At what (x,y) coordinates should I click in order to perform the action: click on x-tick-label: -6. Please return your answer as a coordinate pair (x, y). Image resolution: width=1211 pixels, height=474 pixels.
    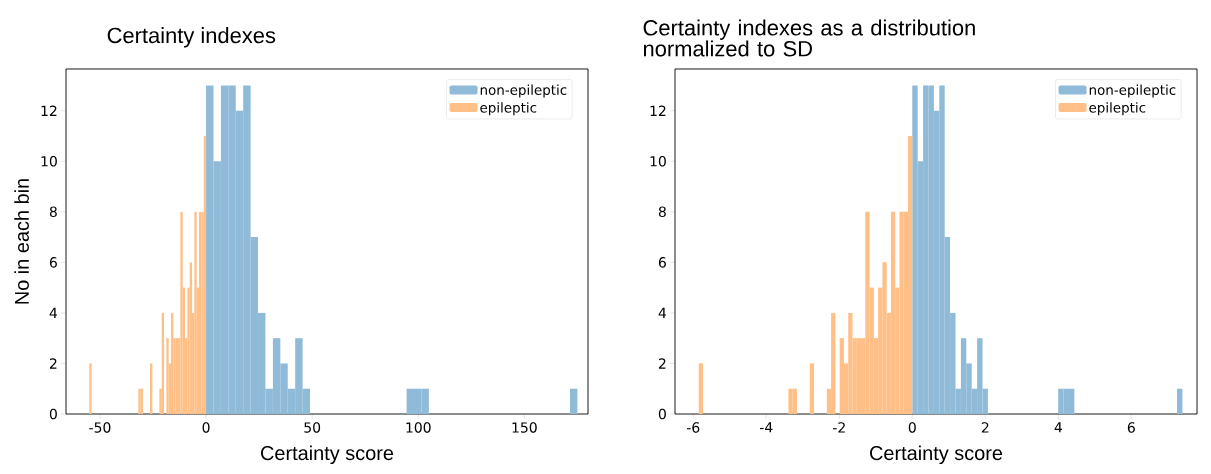
    Looking at the image, I should click on (693, 427).